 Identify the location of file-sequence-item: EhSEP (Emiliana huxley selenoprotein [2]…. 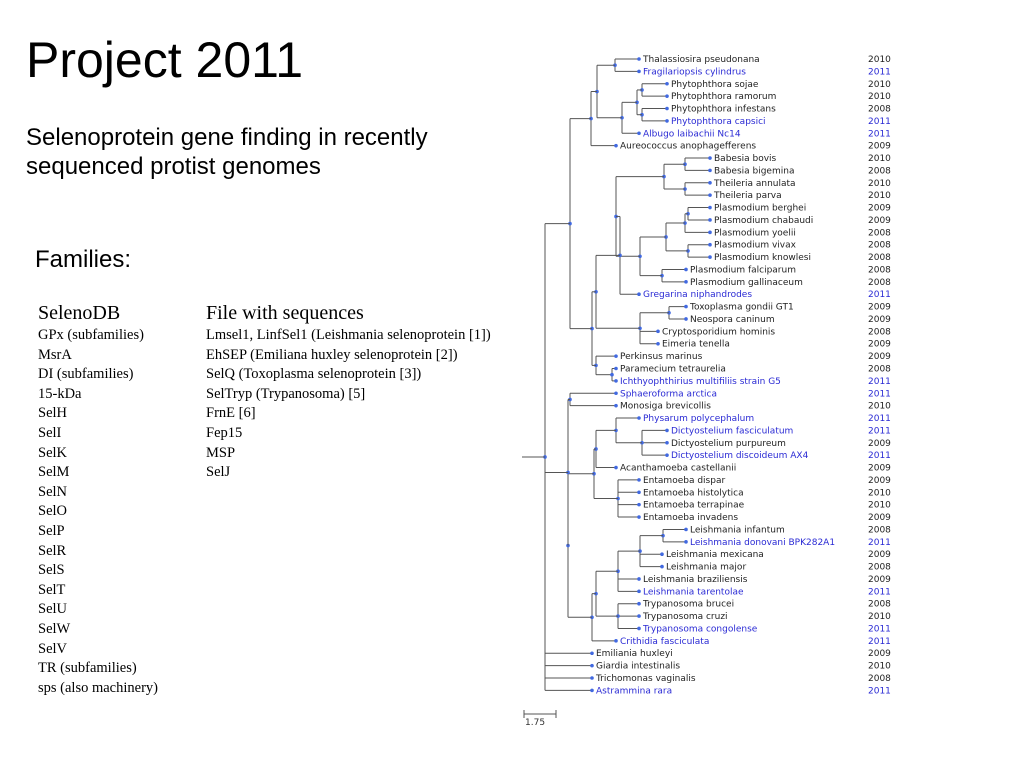
(332, 354).